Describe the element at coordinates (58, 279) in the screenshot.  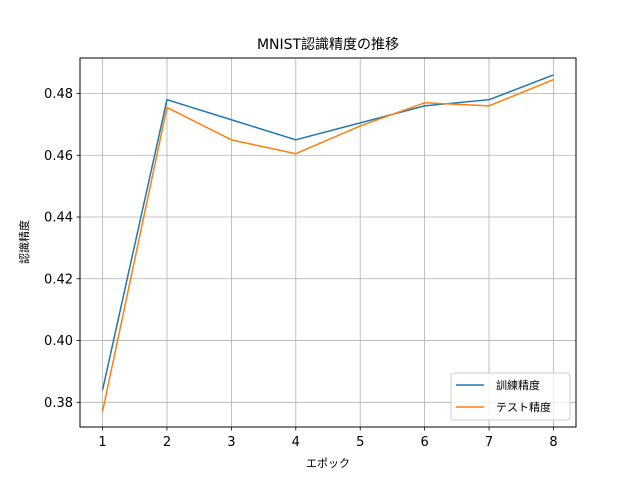
I see `y-tick-label: 0.42` at that location.